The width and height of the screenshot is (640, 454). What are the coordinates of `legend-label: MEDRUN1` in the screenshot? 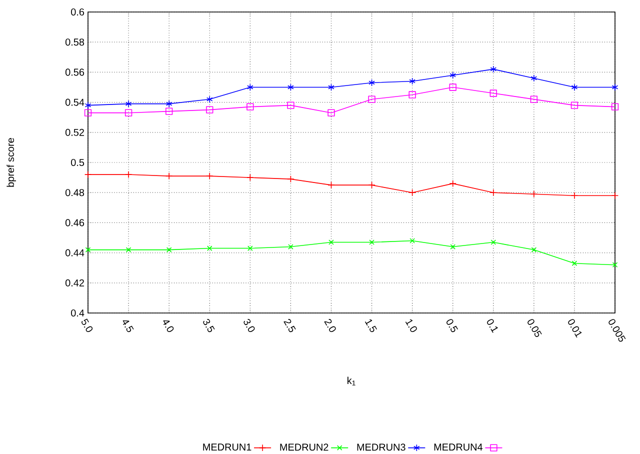 It's located at (227, 447).